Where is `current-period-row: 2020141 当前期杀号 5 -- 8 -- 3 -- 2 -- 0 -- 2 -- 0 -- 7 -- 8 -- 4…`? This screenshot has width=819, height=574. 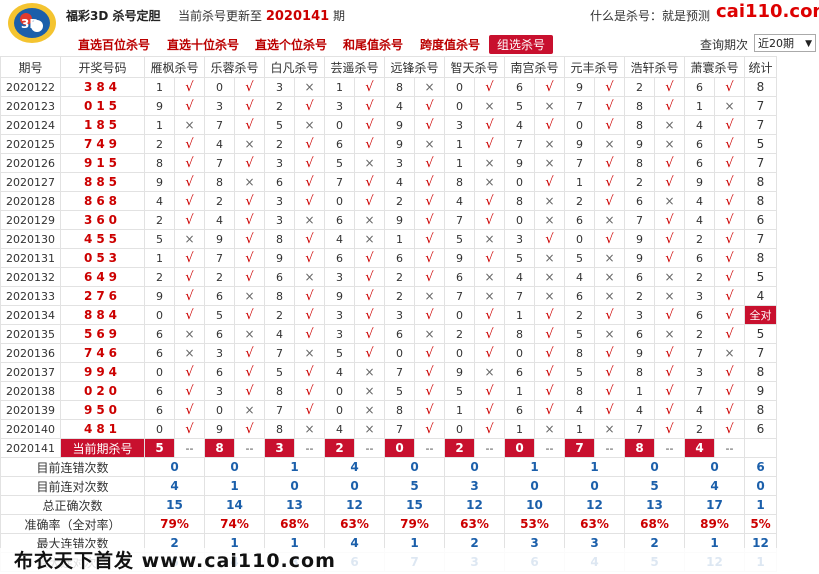 current-period-row: 2020141 当前期杀号 5 -- 8 -- 3 -- 2 -- 0 -- 2 -- 0 -- 7 -- 8 -- 4… is located at coordinates (388, 448).